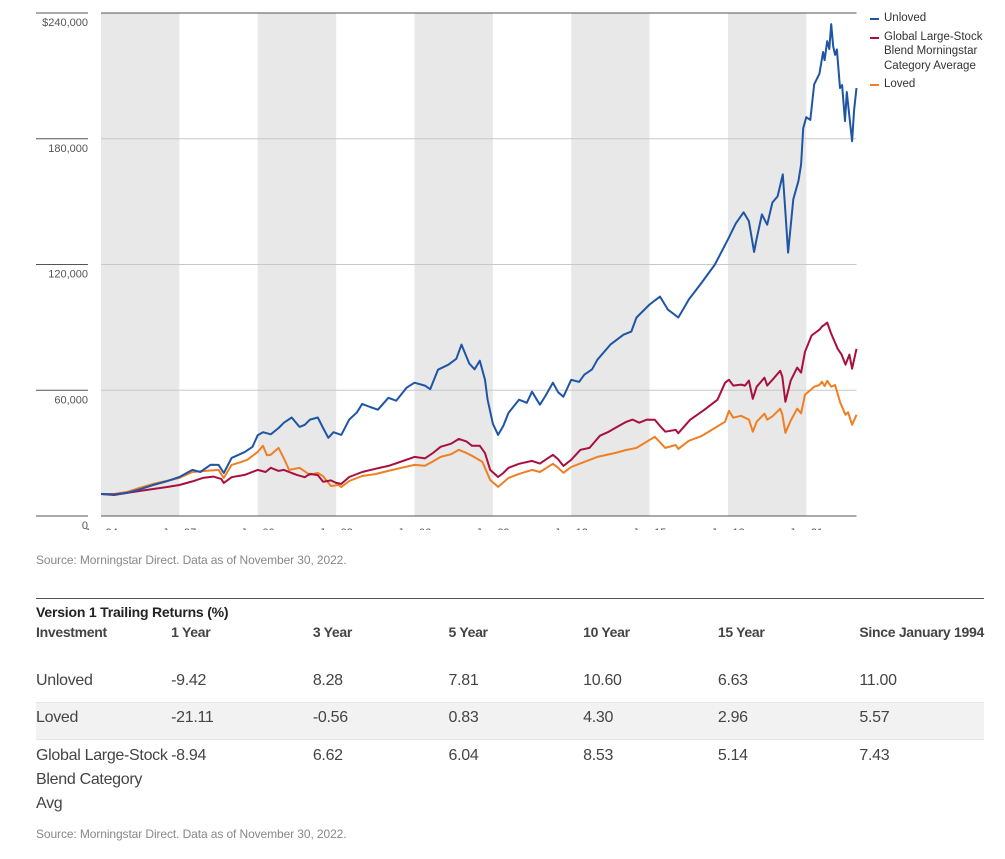  I want to click on y-tick-label: 0, so click(85, 525).